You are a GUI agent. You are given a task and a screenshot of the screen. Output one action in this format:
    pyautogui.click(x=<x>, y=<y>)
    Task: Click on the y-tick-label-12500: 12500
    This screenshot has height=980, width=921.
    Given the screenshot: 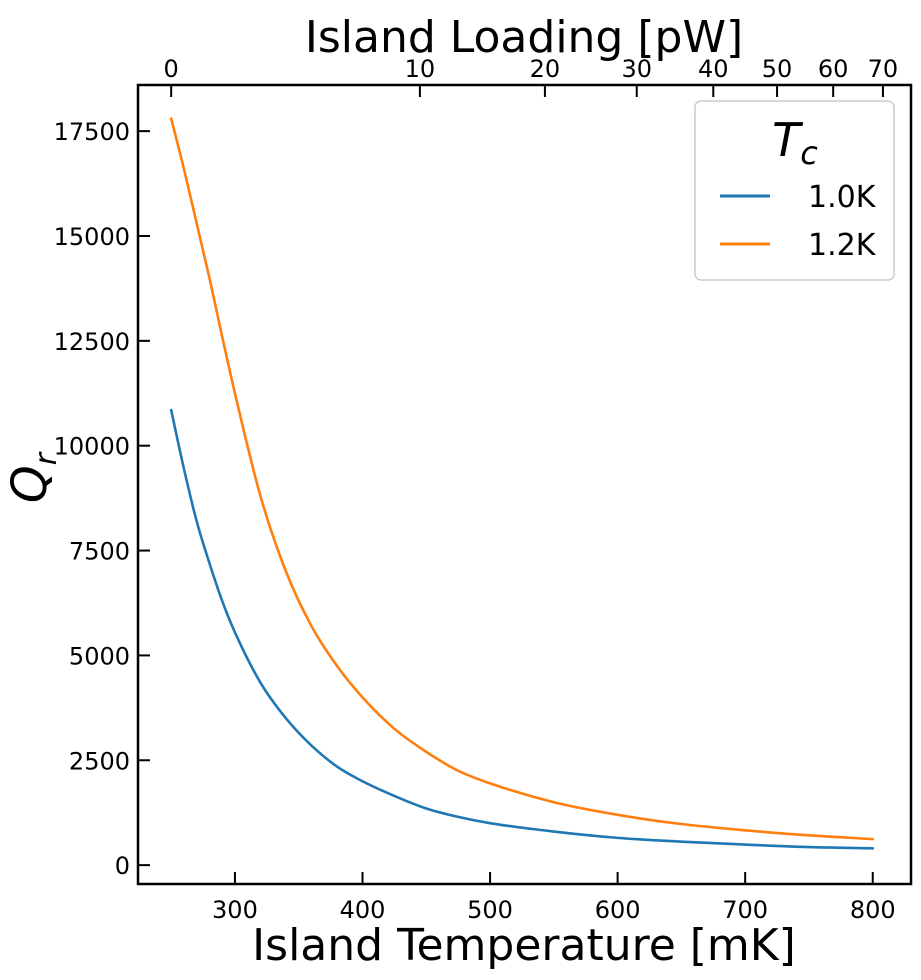 What is the action you would take?
    pyautogui.click(x=92, y=342)
    